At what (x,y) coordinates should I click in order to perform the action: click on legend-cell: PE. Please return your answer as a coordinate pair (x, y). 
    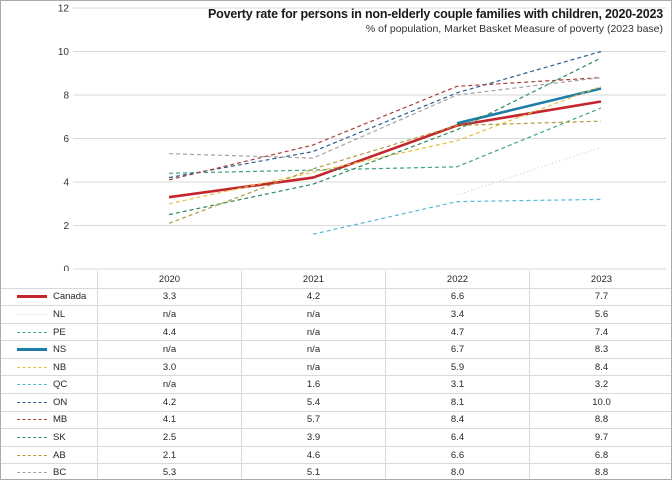
    Looking at the image, I should click on (49, 332).